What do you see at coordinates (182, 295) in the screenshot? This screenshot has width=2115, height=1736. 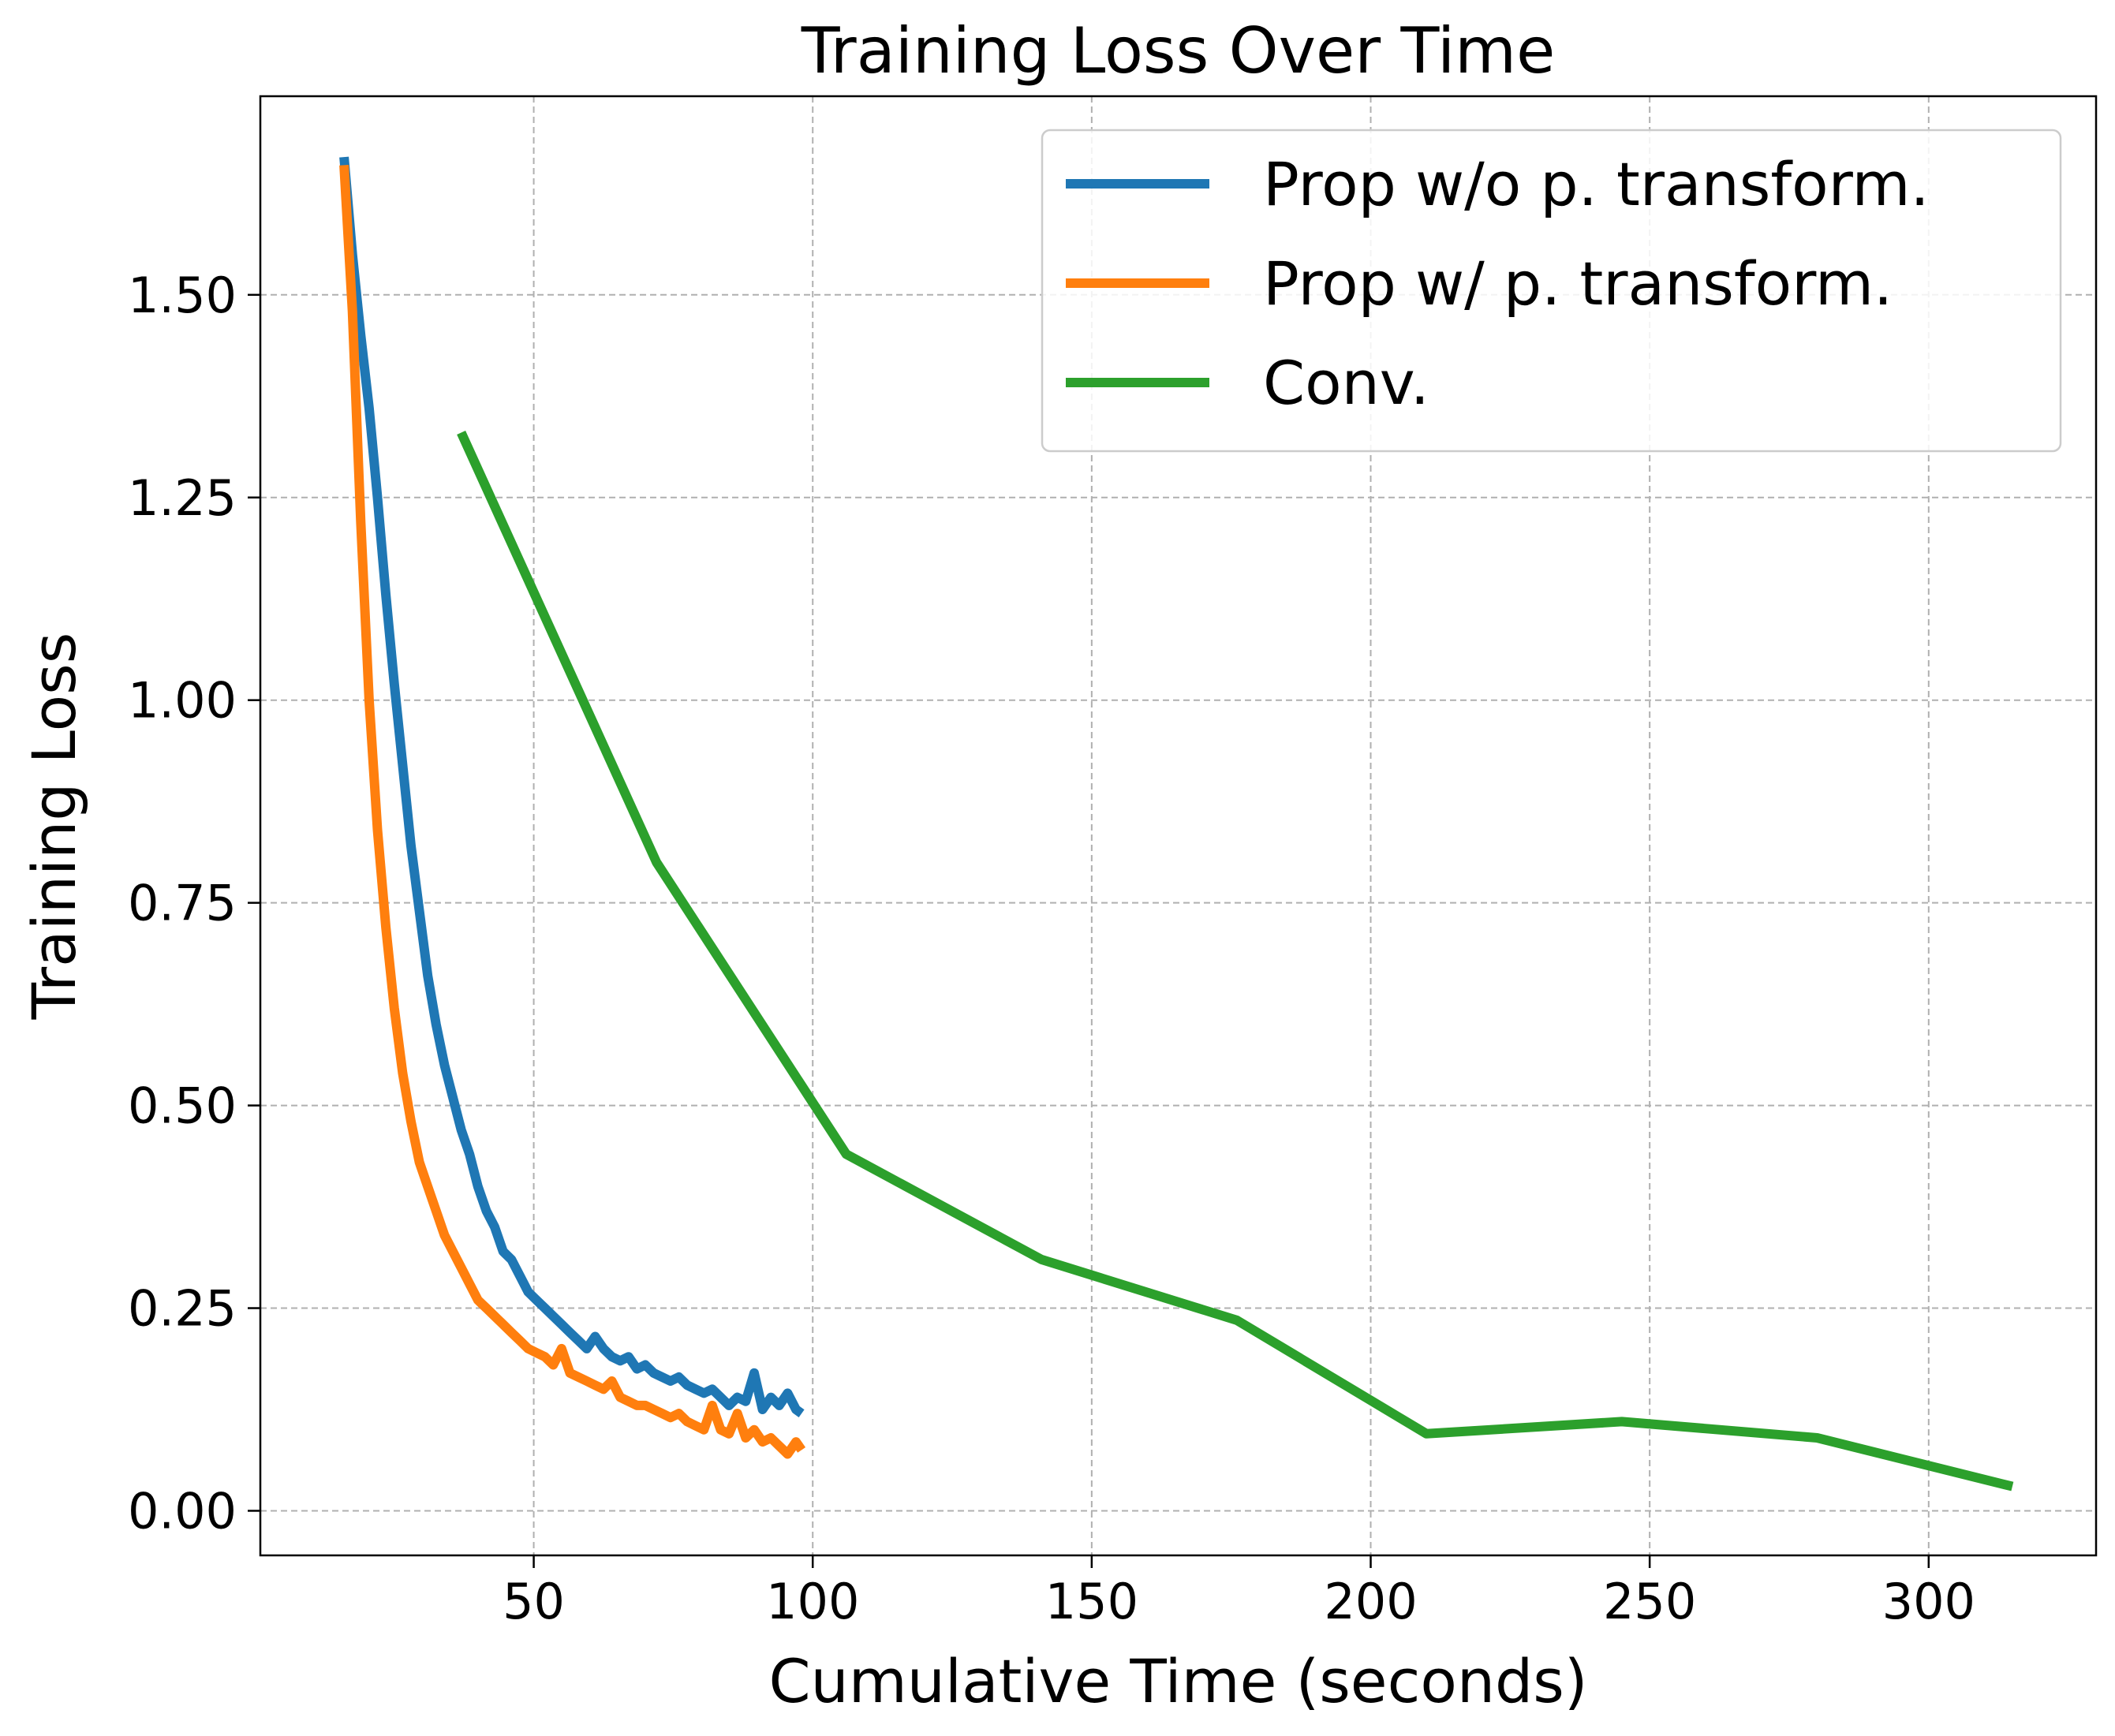 I see `y-tick-label: 1.50` at bounding box center [182, 295].